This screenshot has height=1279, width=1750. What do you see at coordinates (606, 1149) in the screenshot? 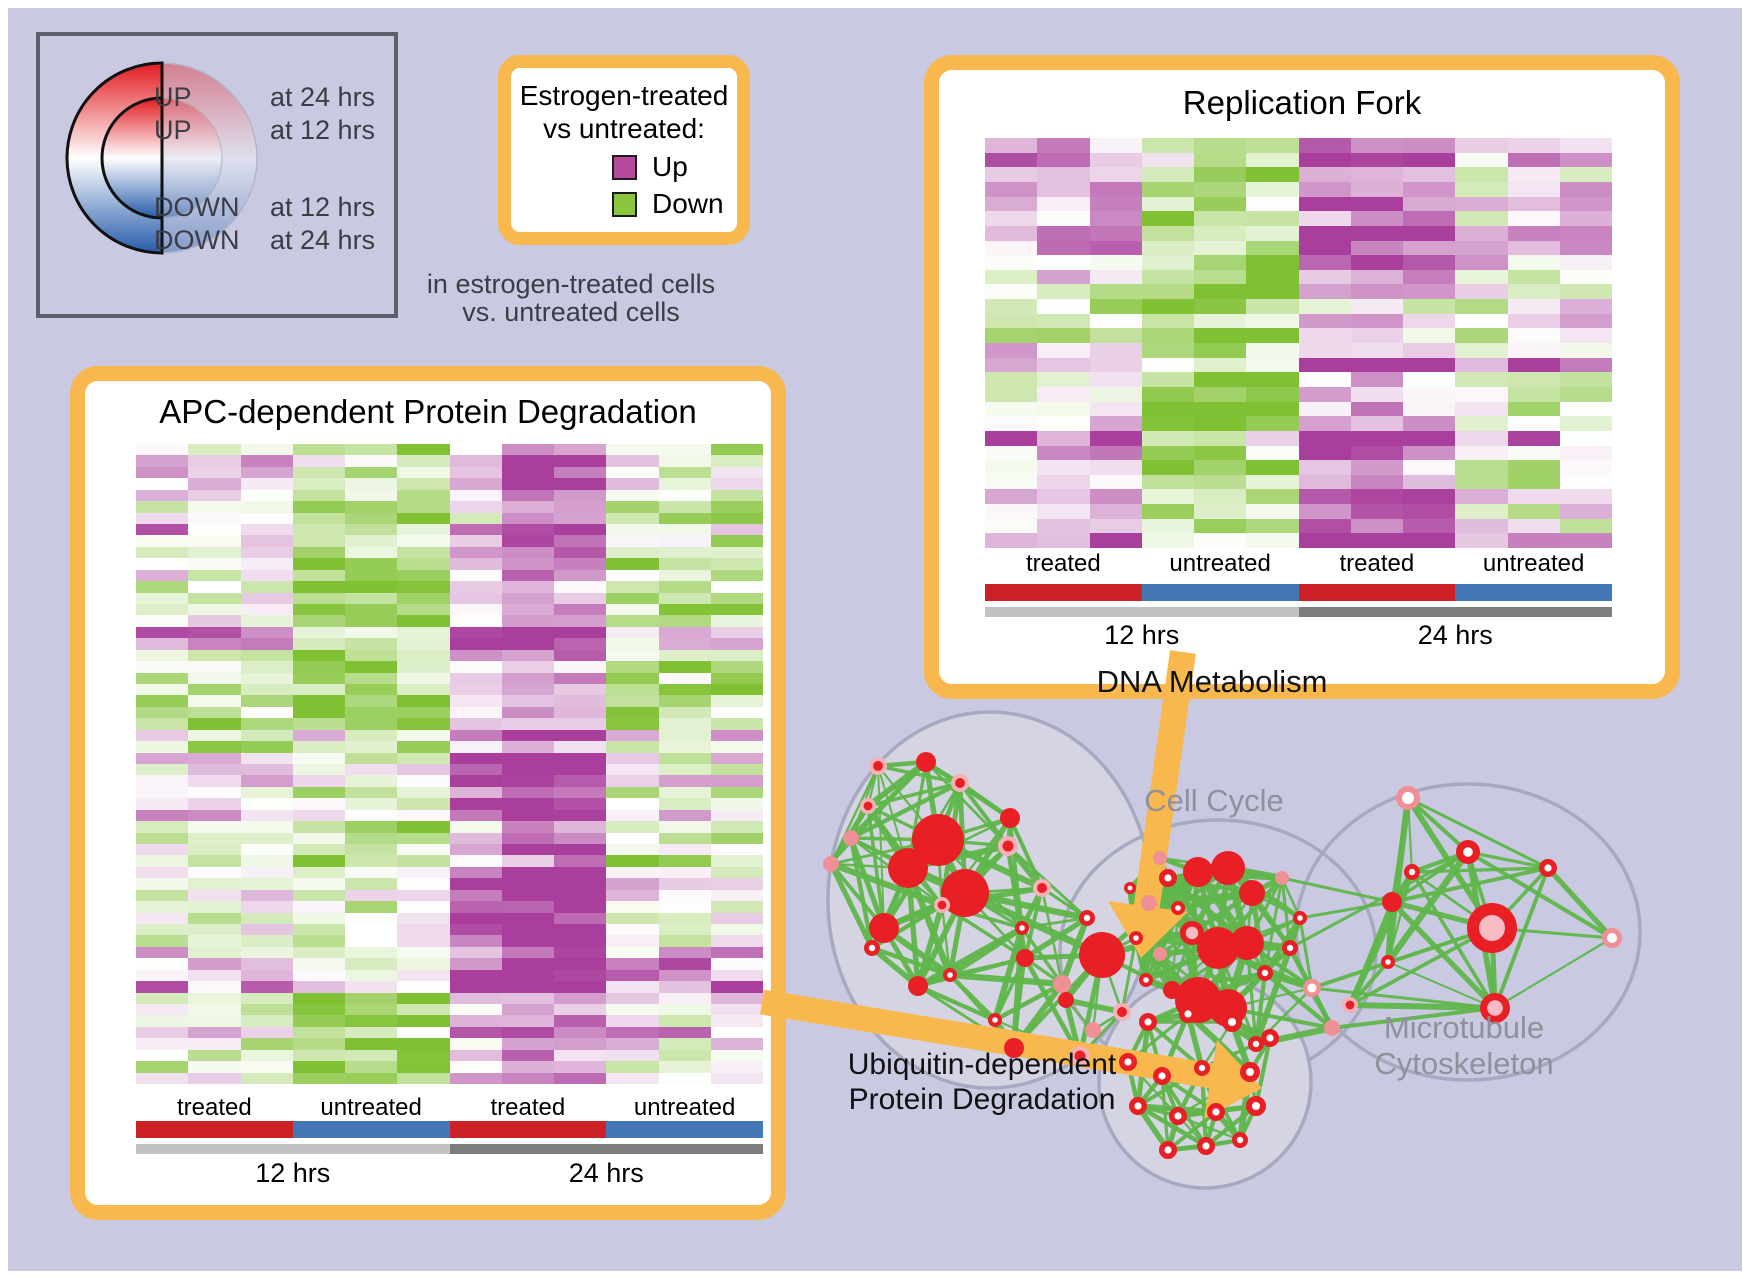
I see `time-segment-dark` at bounding box center [606, 1149].